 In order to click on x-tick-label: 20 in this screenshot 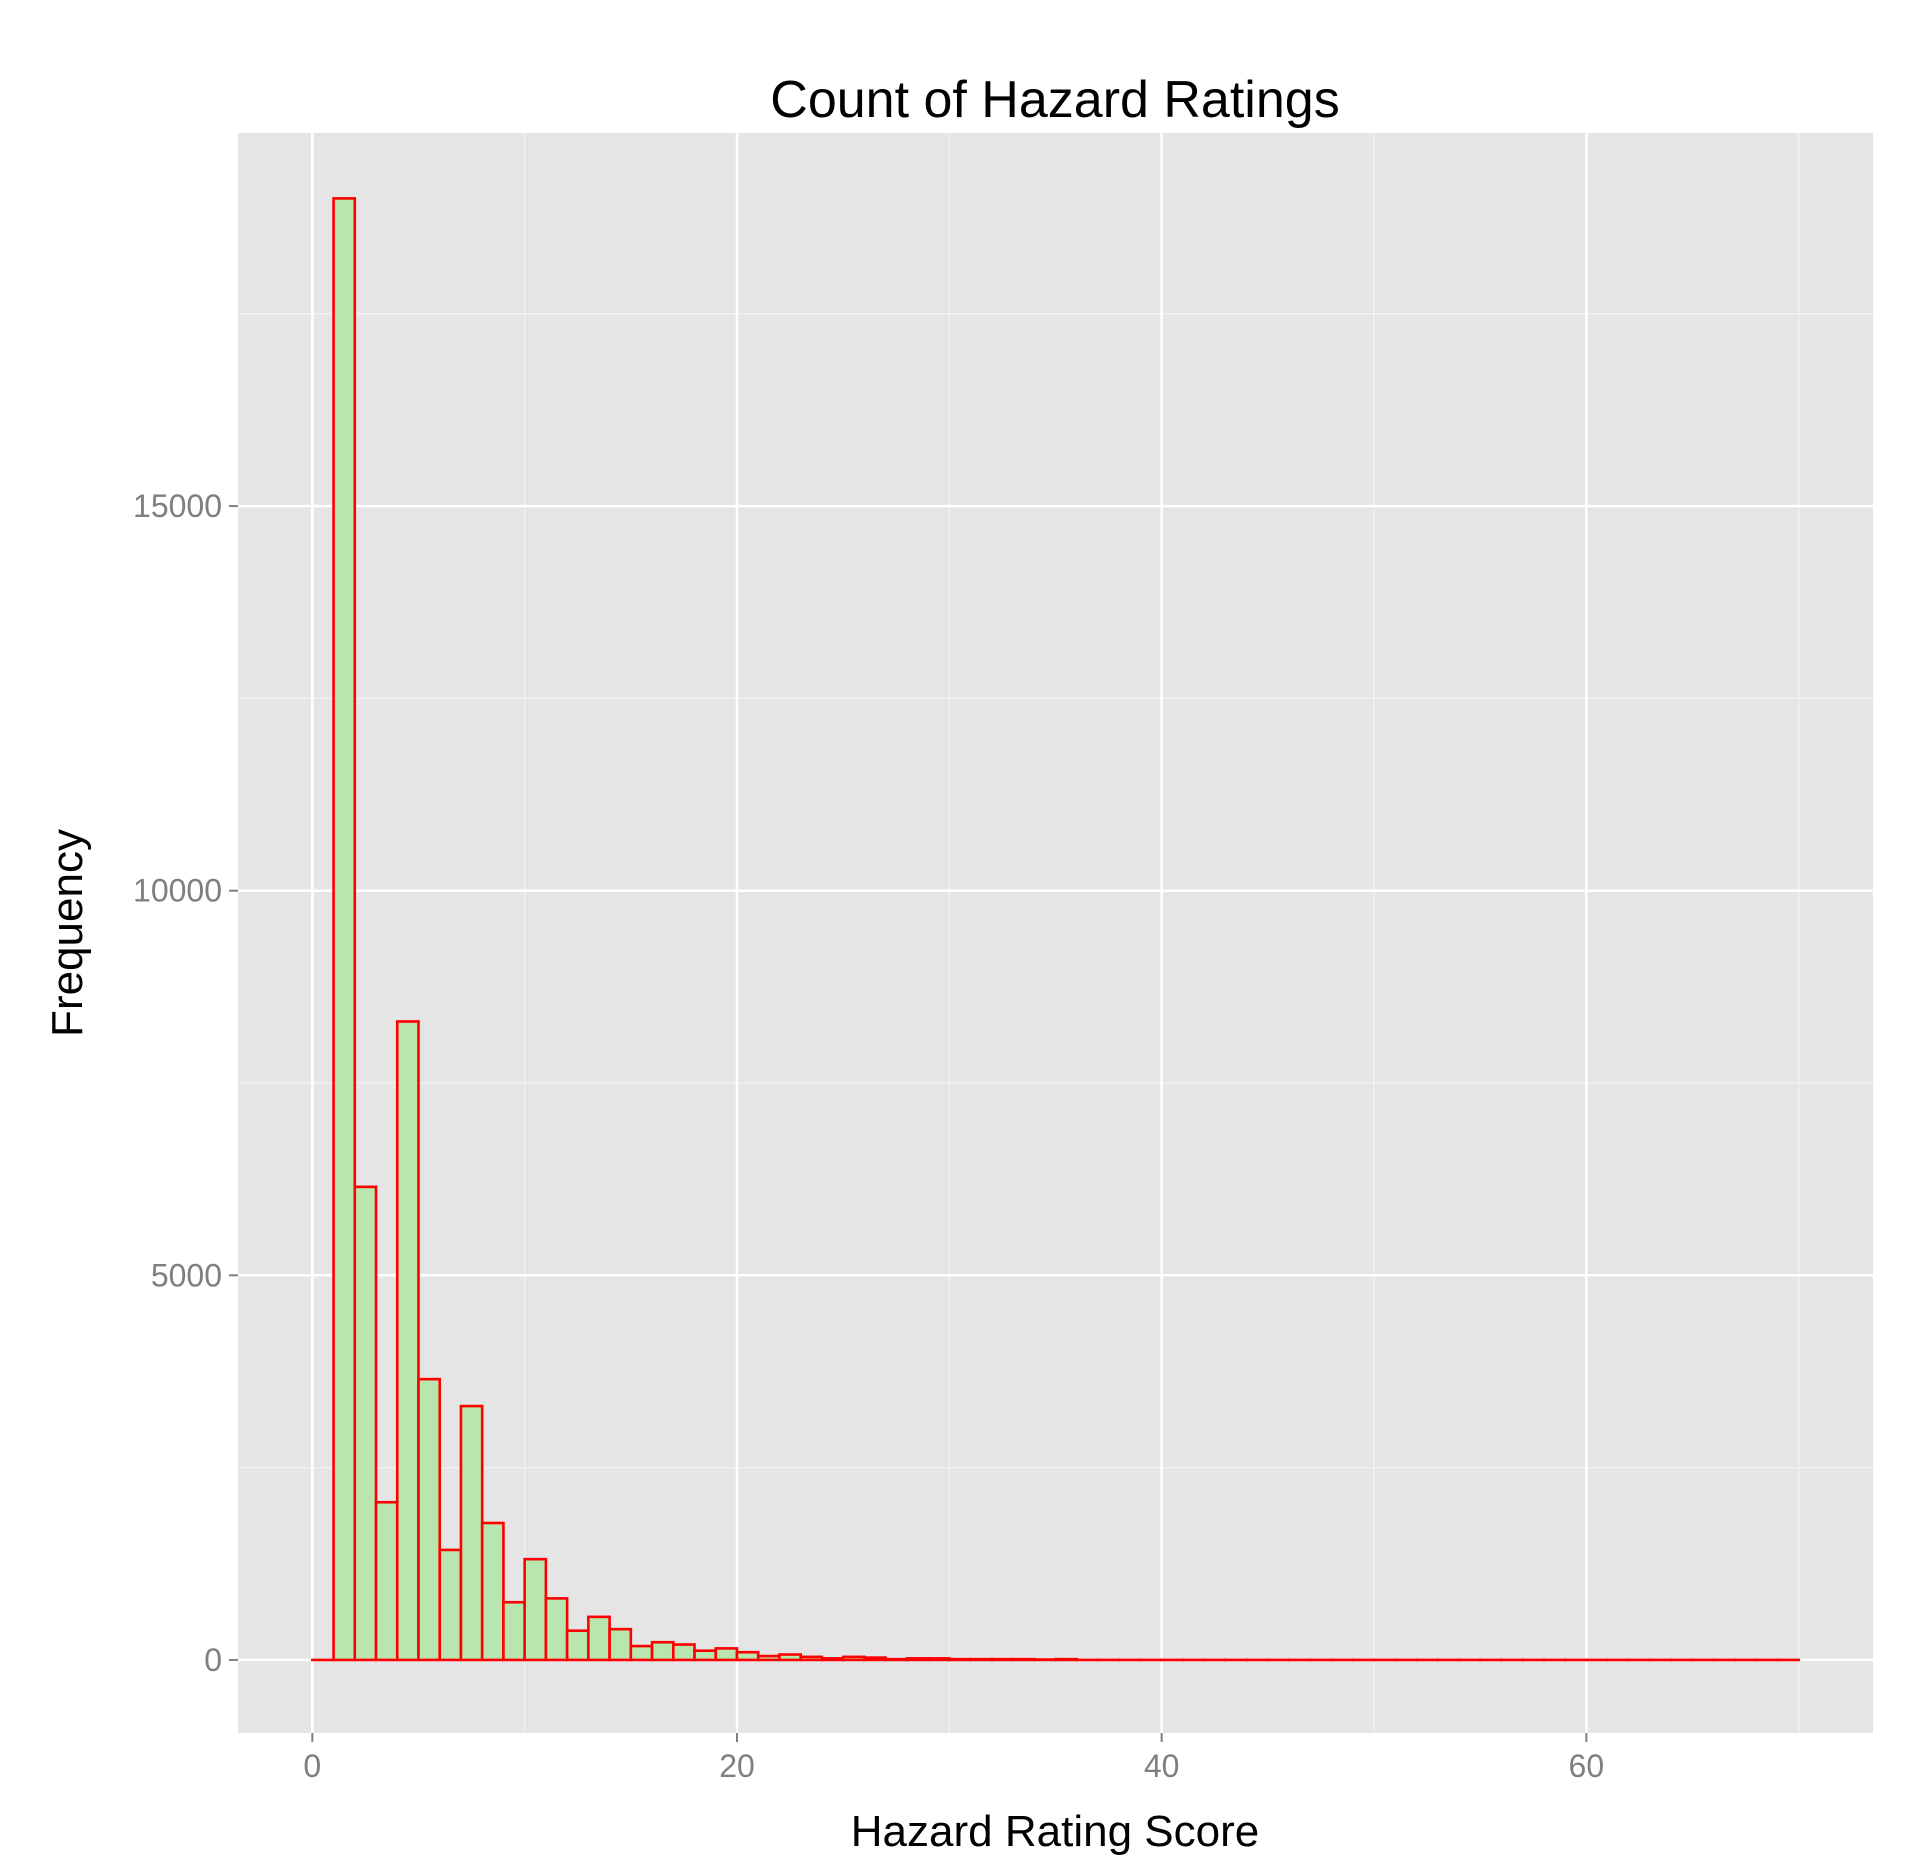, I will do `click(737, 1766)`.